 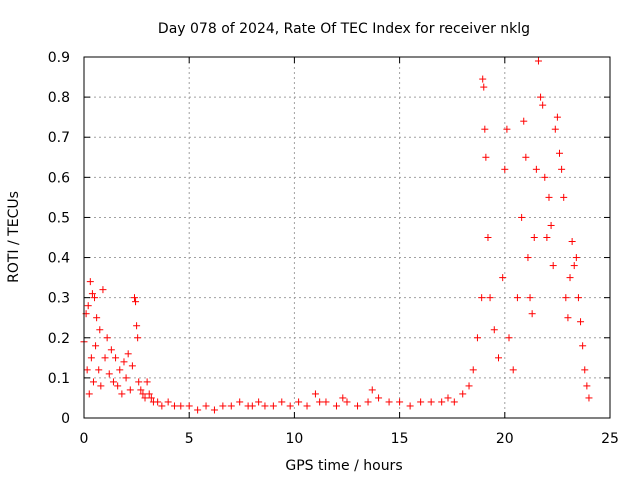 I want to click on y-tick-label: 0.1, so click(x=59, y=379).